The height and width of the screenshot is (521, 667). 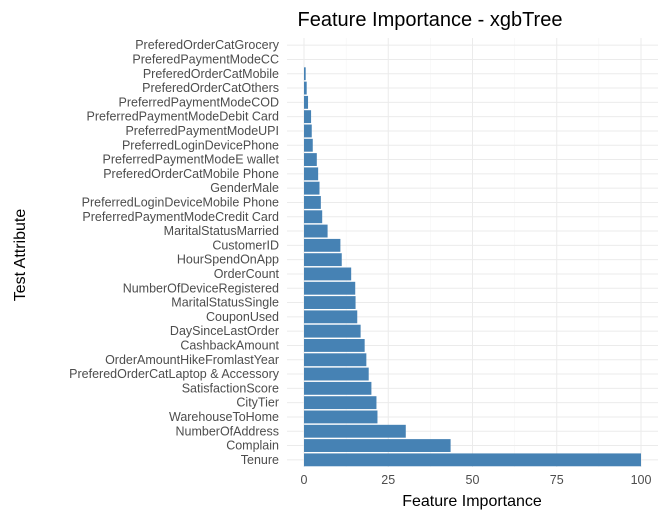 What do you see at coordinates (247, 274) in the screenshot?
I see `y-tick-label: OrderCount` at bounding box center [247, 274].